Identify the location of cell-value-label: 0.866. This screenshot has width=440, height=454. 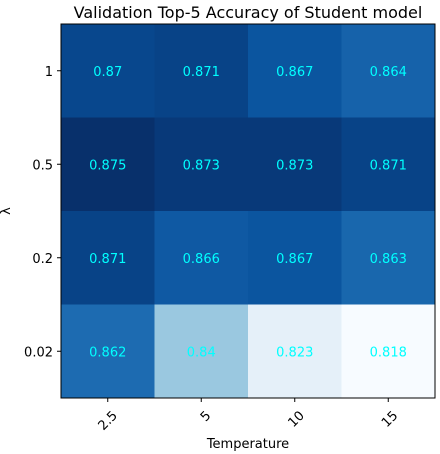
(201, 259).